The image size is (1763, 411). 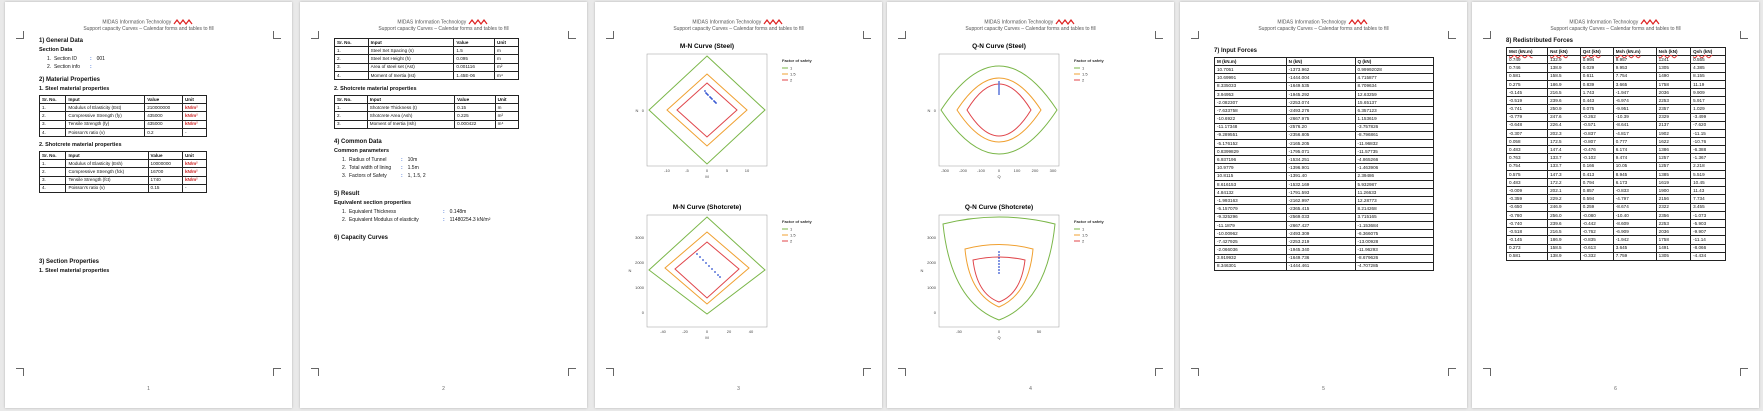 What do you see at coordinates (1615, 240) in the screenshot?
I see `table-row: -0.145 186.9 -0.835 -1.942 1758 -11.14` at bounding box center [1615, 240].